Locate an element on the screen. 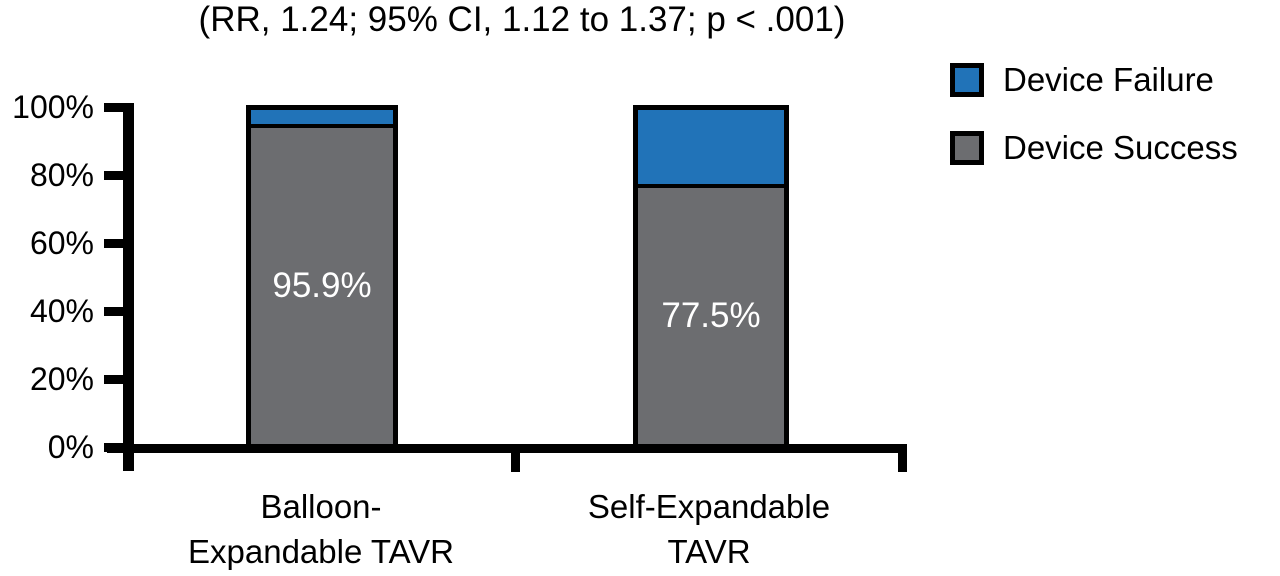  legend-label: Device Failure is located at coordinates (1108, 79).